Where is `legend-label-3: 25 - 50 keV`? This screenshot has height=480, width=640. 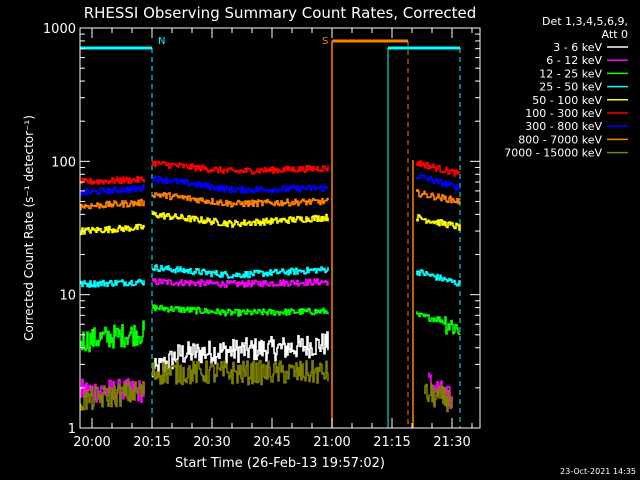 legend-label-3: 25 - 50 keV is located at coordinates (570, 87).